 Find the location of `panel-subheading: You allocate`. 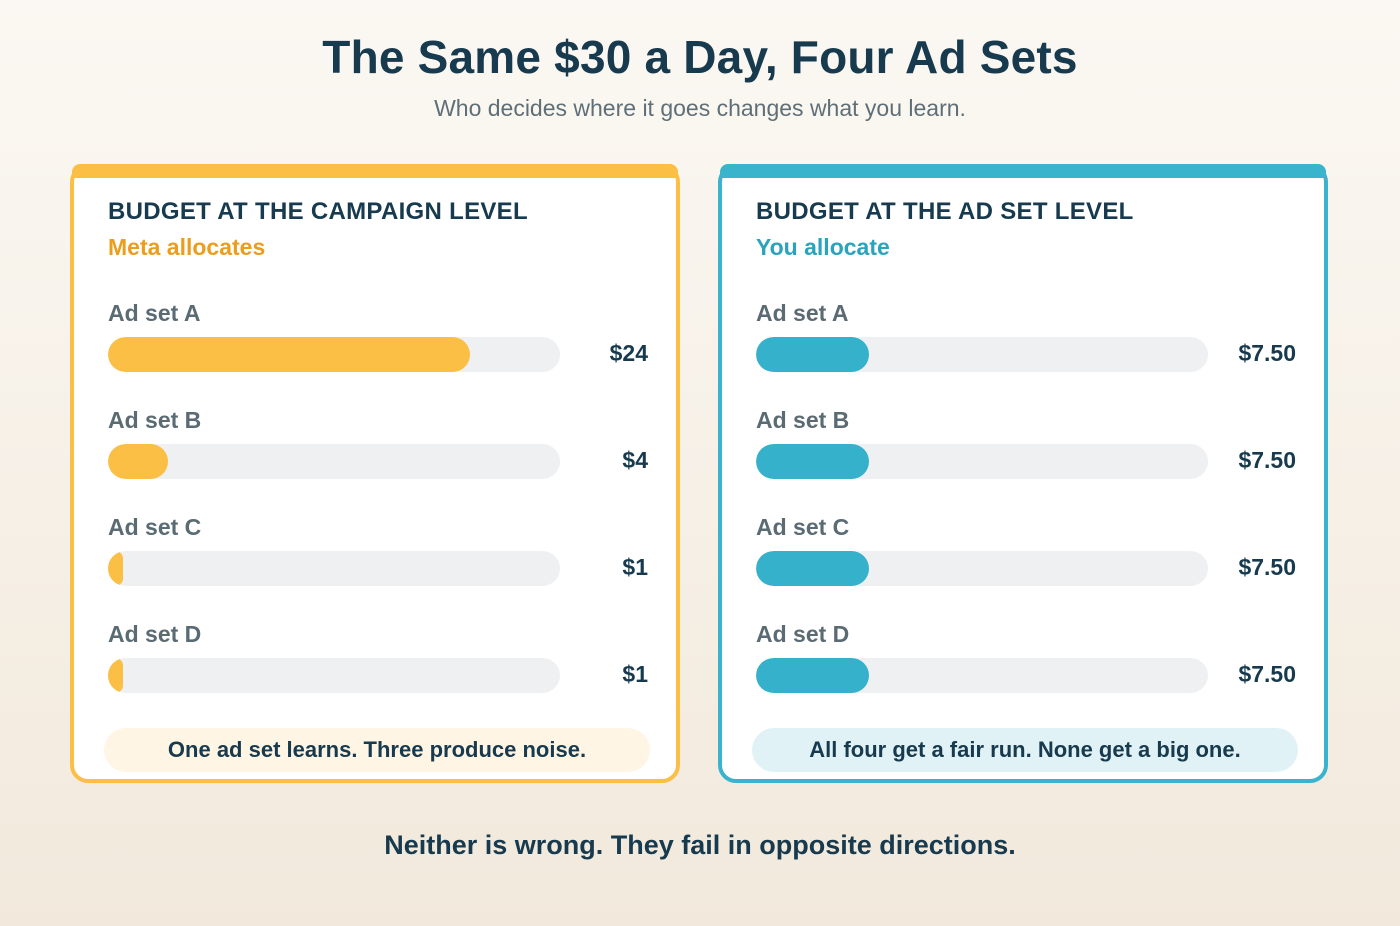

panel-subheading: You allocate is located at coordinates (823, 247).